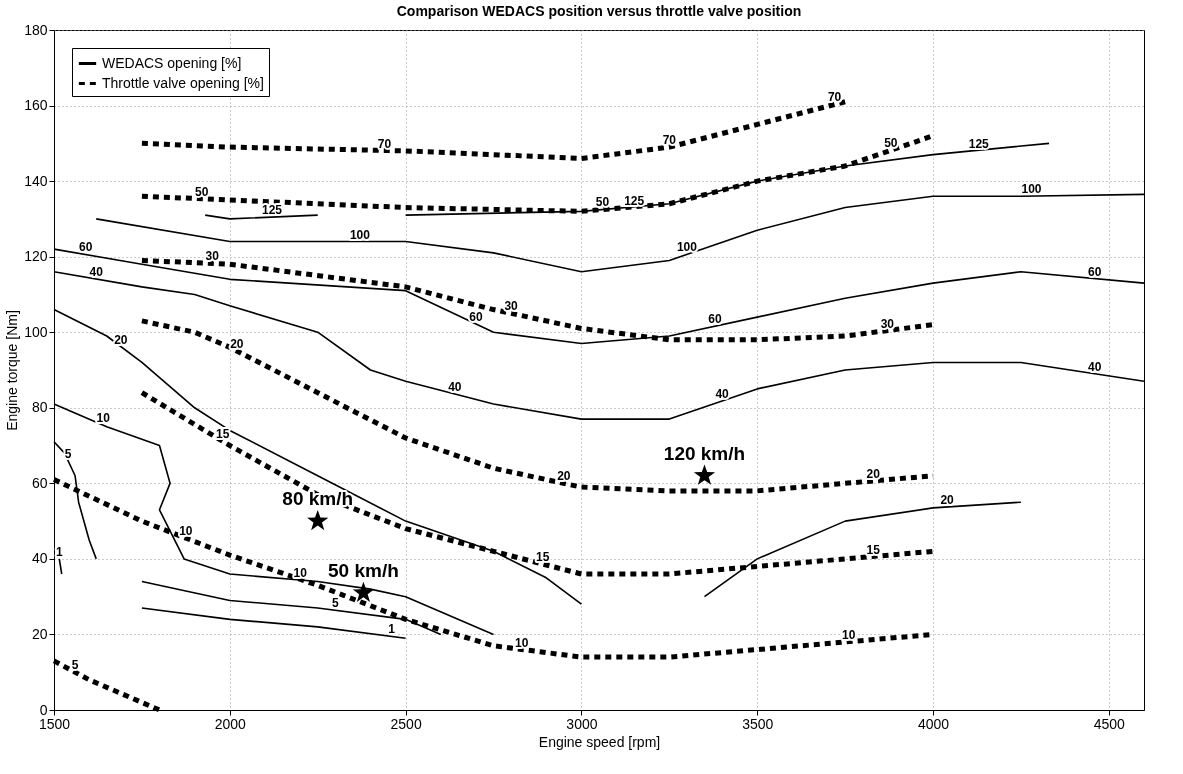 The image size is (1183, 774). What do you see at coordinates (704, 453) in the screenshot?
I see `annotation: 120 km/h` at bounding box center [704, 453].